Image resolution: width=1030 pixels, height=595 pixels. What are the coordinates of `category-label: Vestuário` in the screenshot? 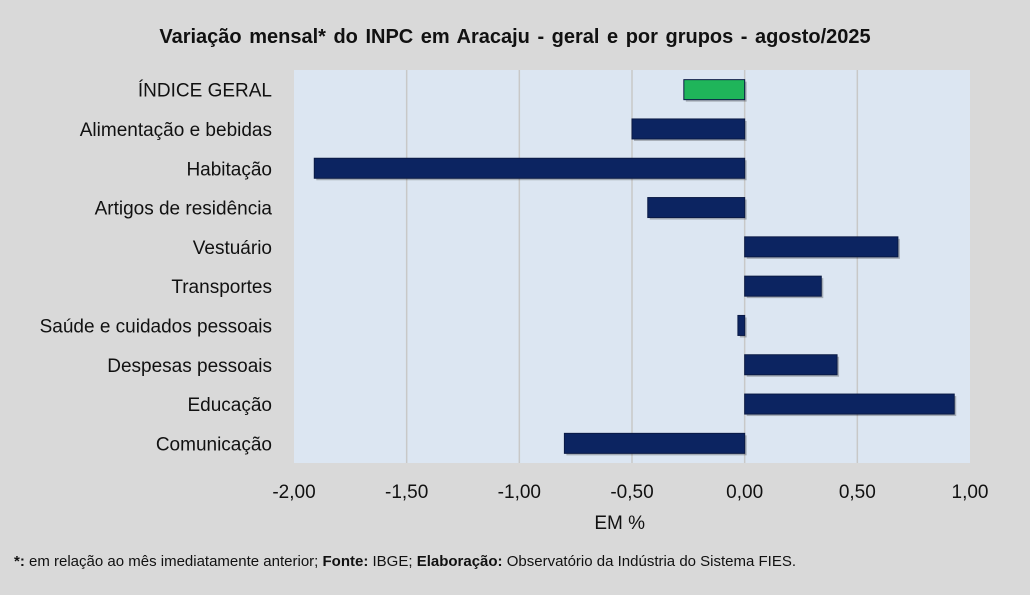 It's located at (232, 248).